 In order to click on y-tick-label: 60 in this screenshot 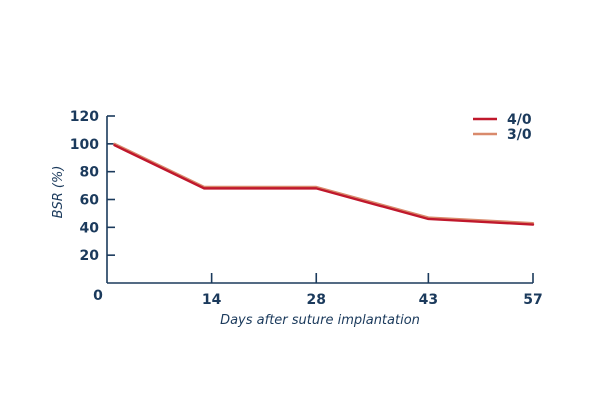, I will do `click(90, 201)`.